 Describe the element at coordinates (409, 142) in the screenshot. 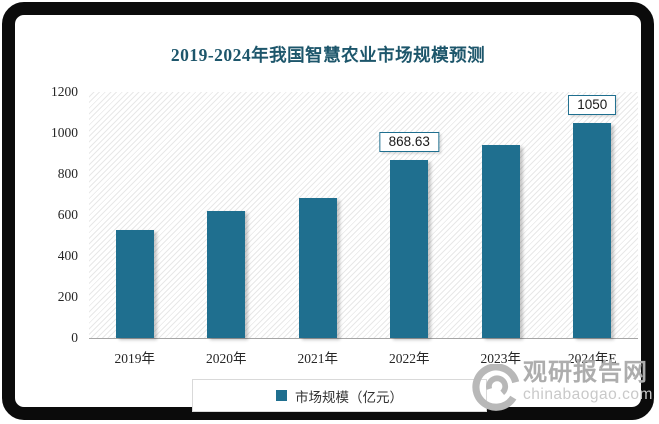

I see `bar-value-label-2022年: 868.63` at that location.